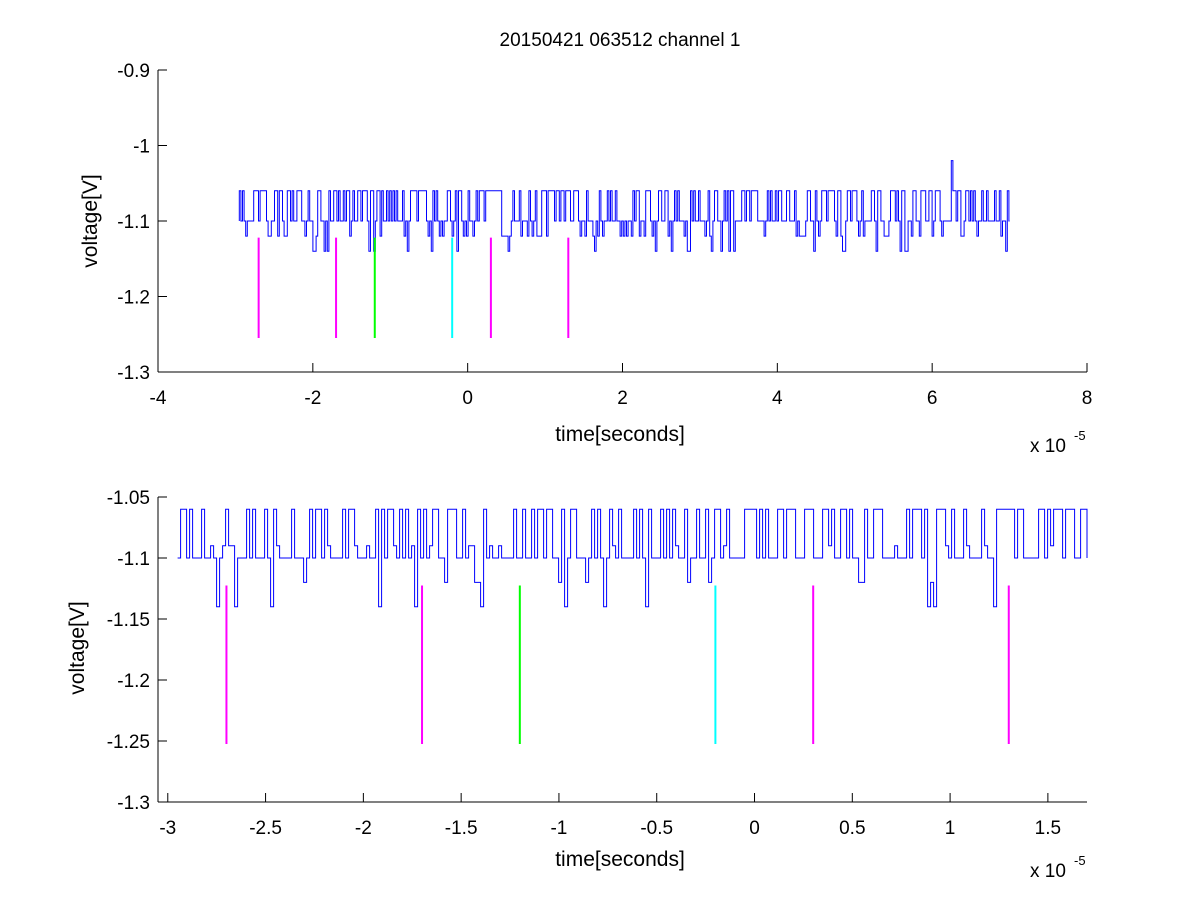  Describe the element at coordinates (141, 147) in the screenshot. I see `y-tick-label: -1` at that location.